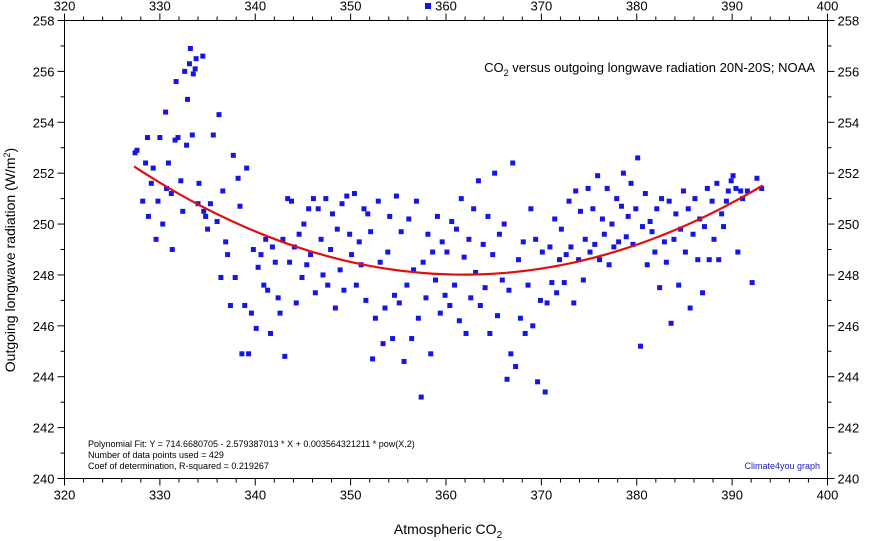  I want to click on x-tick-label-bottom: 390, so click(732, 495).